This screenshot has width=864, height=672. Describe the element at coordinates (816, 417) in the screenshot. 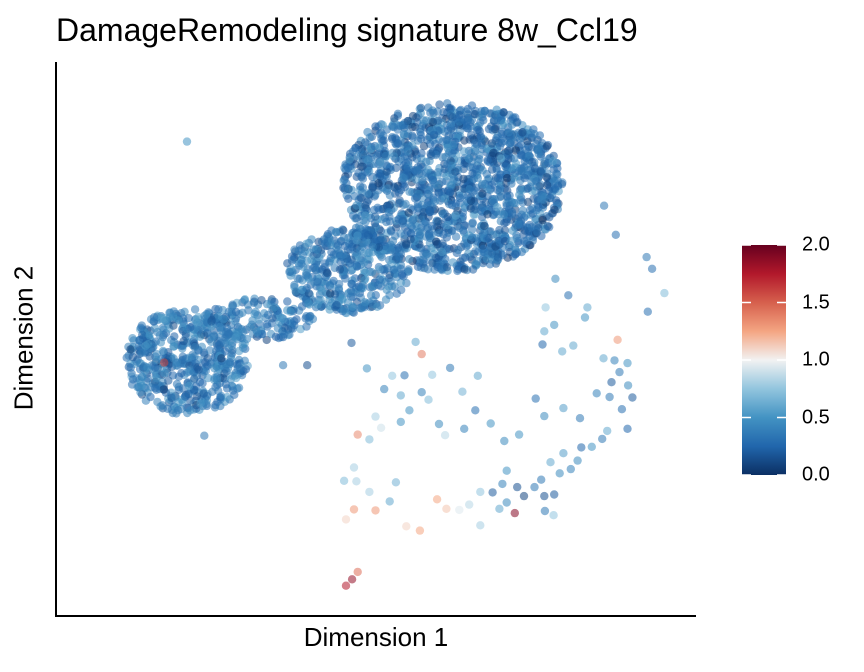

I see `colorbar-tick-label: 0.5` at that location.